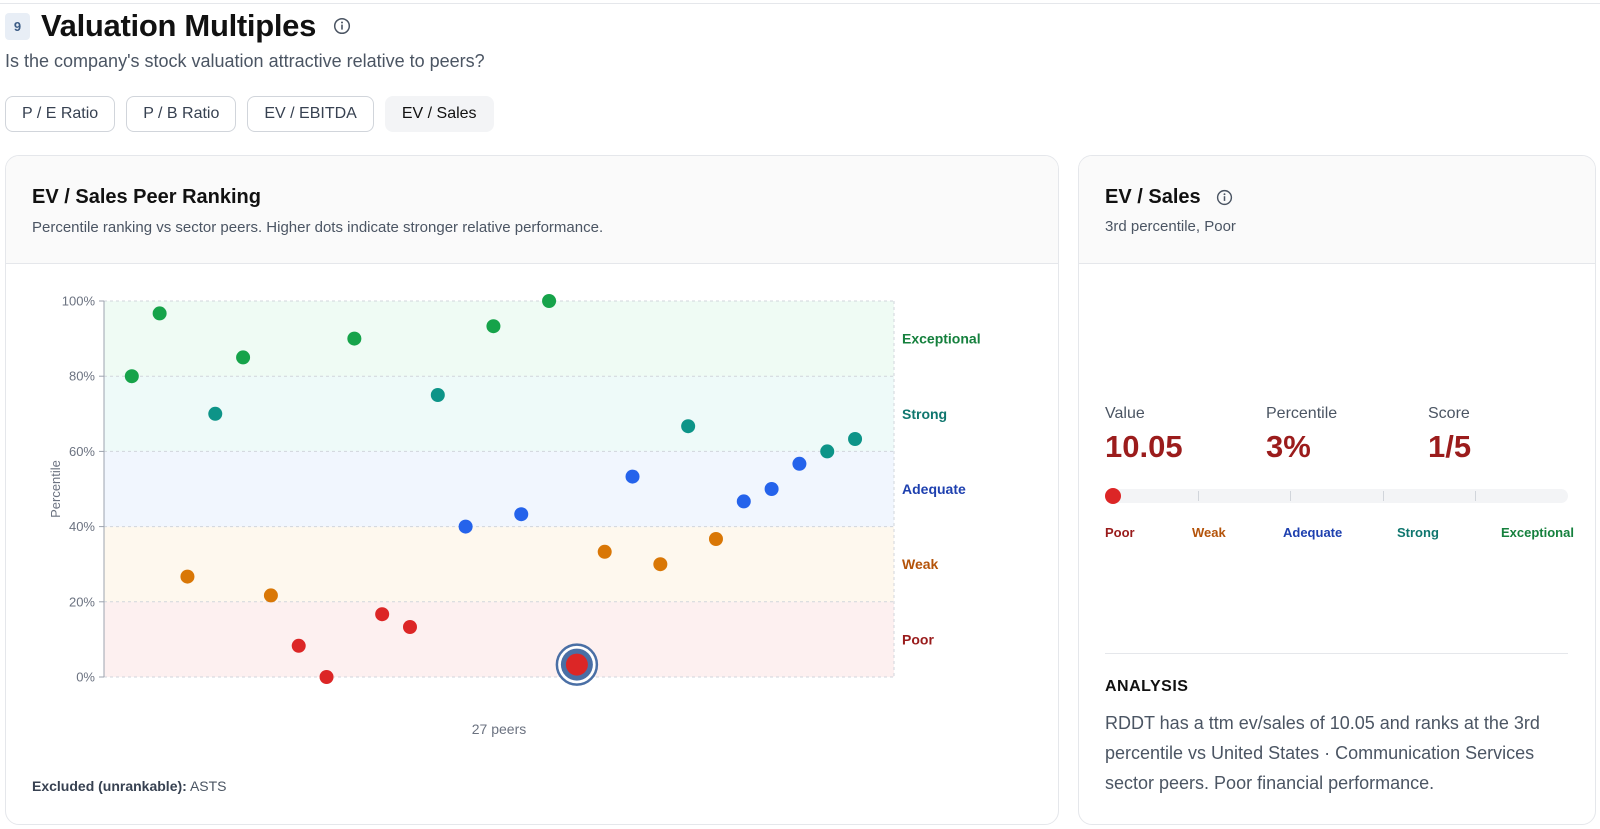 The image size is (1600, 829). What do you see at coordinates (79, 301) in the screenshot?
I see `y-tick-label: 100%` at bounding box center [79, 301].